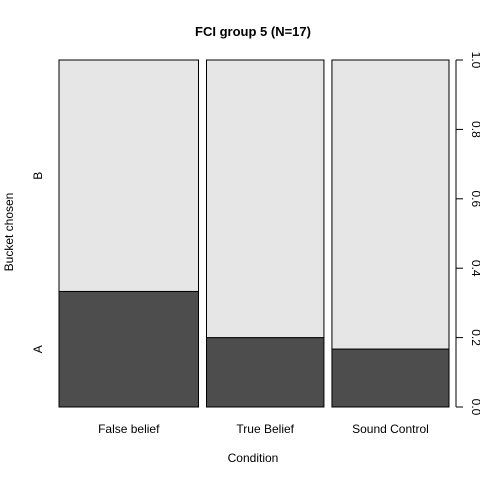 This screenshot has width=480, height=480. I want to click on bar-a-sound-control, so click(390, 378).